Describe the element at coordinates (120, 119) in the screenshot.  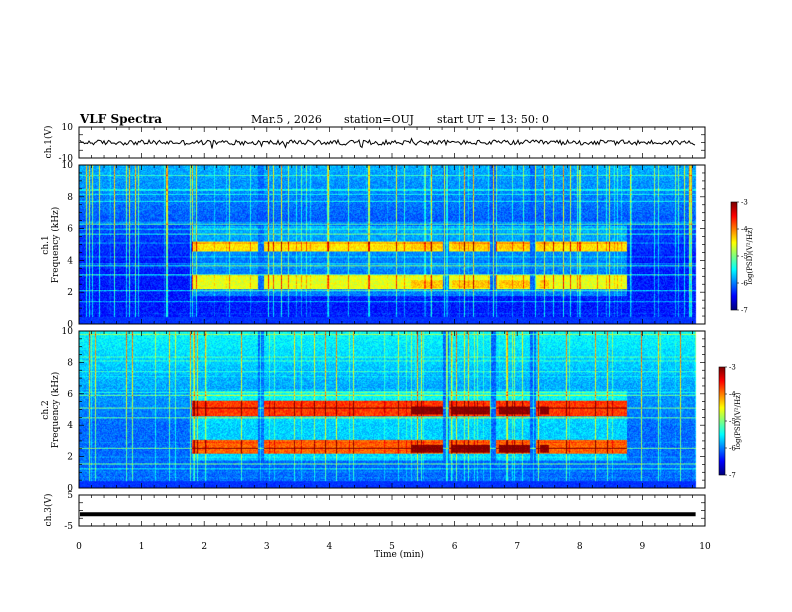
I see `figure-title: VLF Spectra` at that location.